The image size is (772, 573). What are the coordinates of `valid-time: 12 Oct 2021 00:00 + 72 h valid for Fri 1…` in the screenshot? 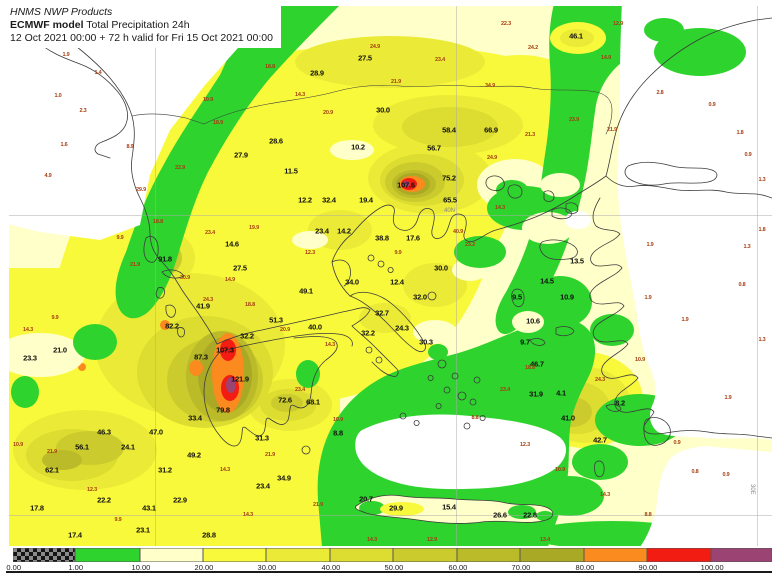 It's located at (141, 38).